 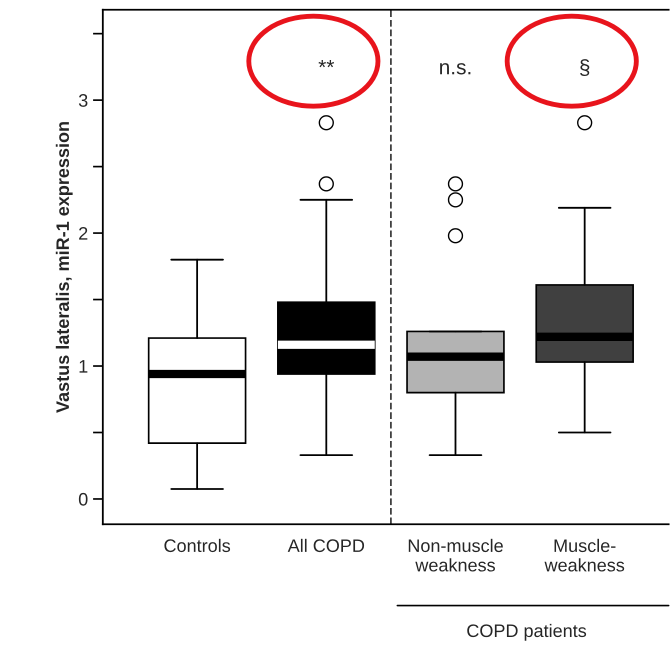 I want to click on y-tick-label: 3, so click(x=83, y=100).